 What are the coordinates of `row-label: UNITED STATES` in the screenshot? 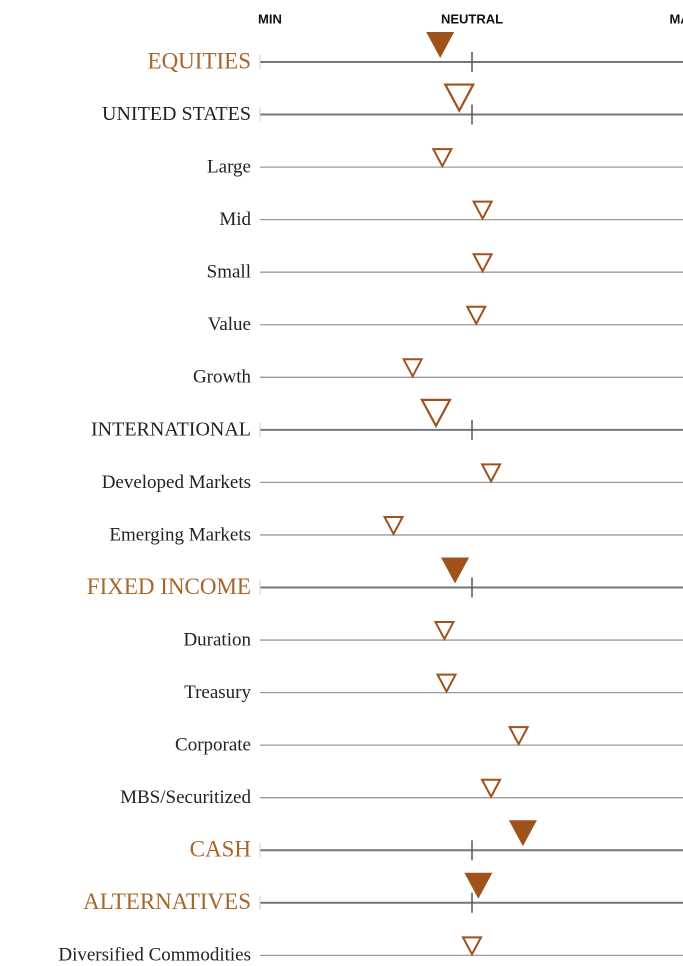 It's located at (176, 114).